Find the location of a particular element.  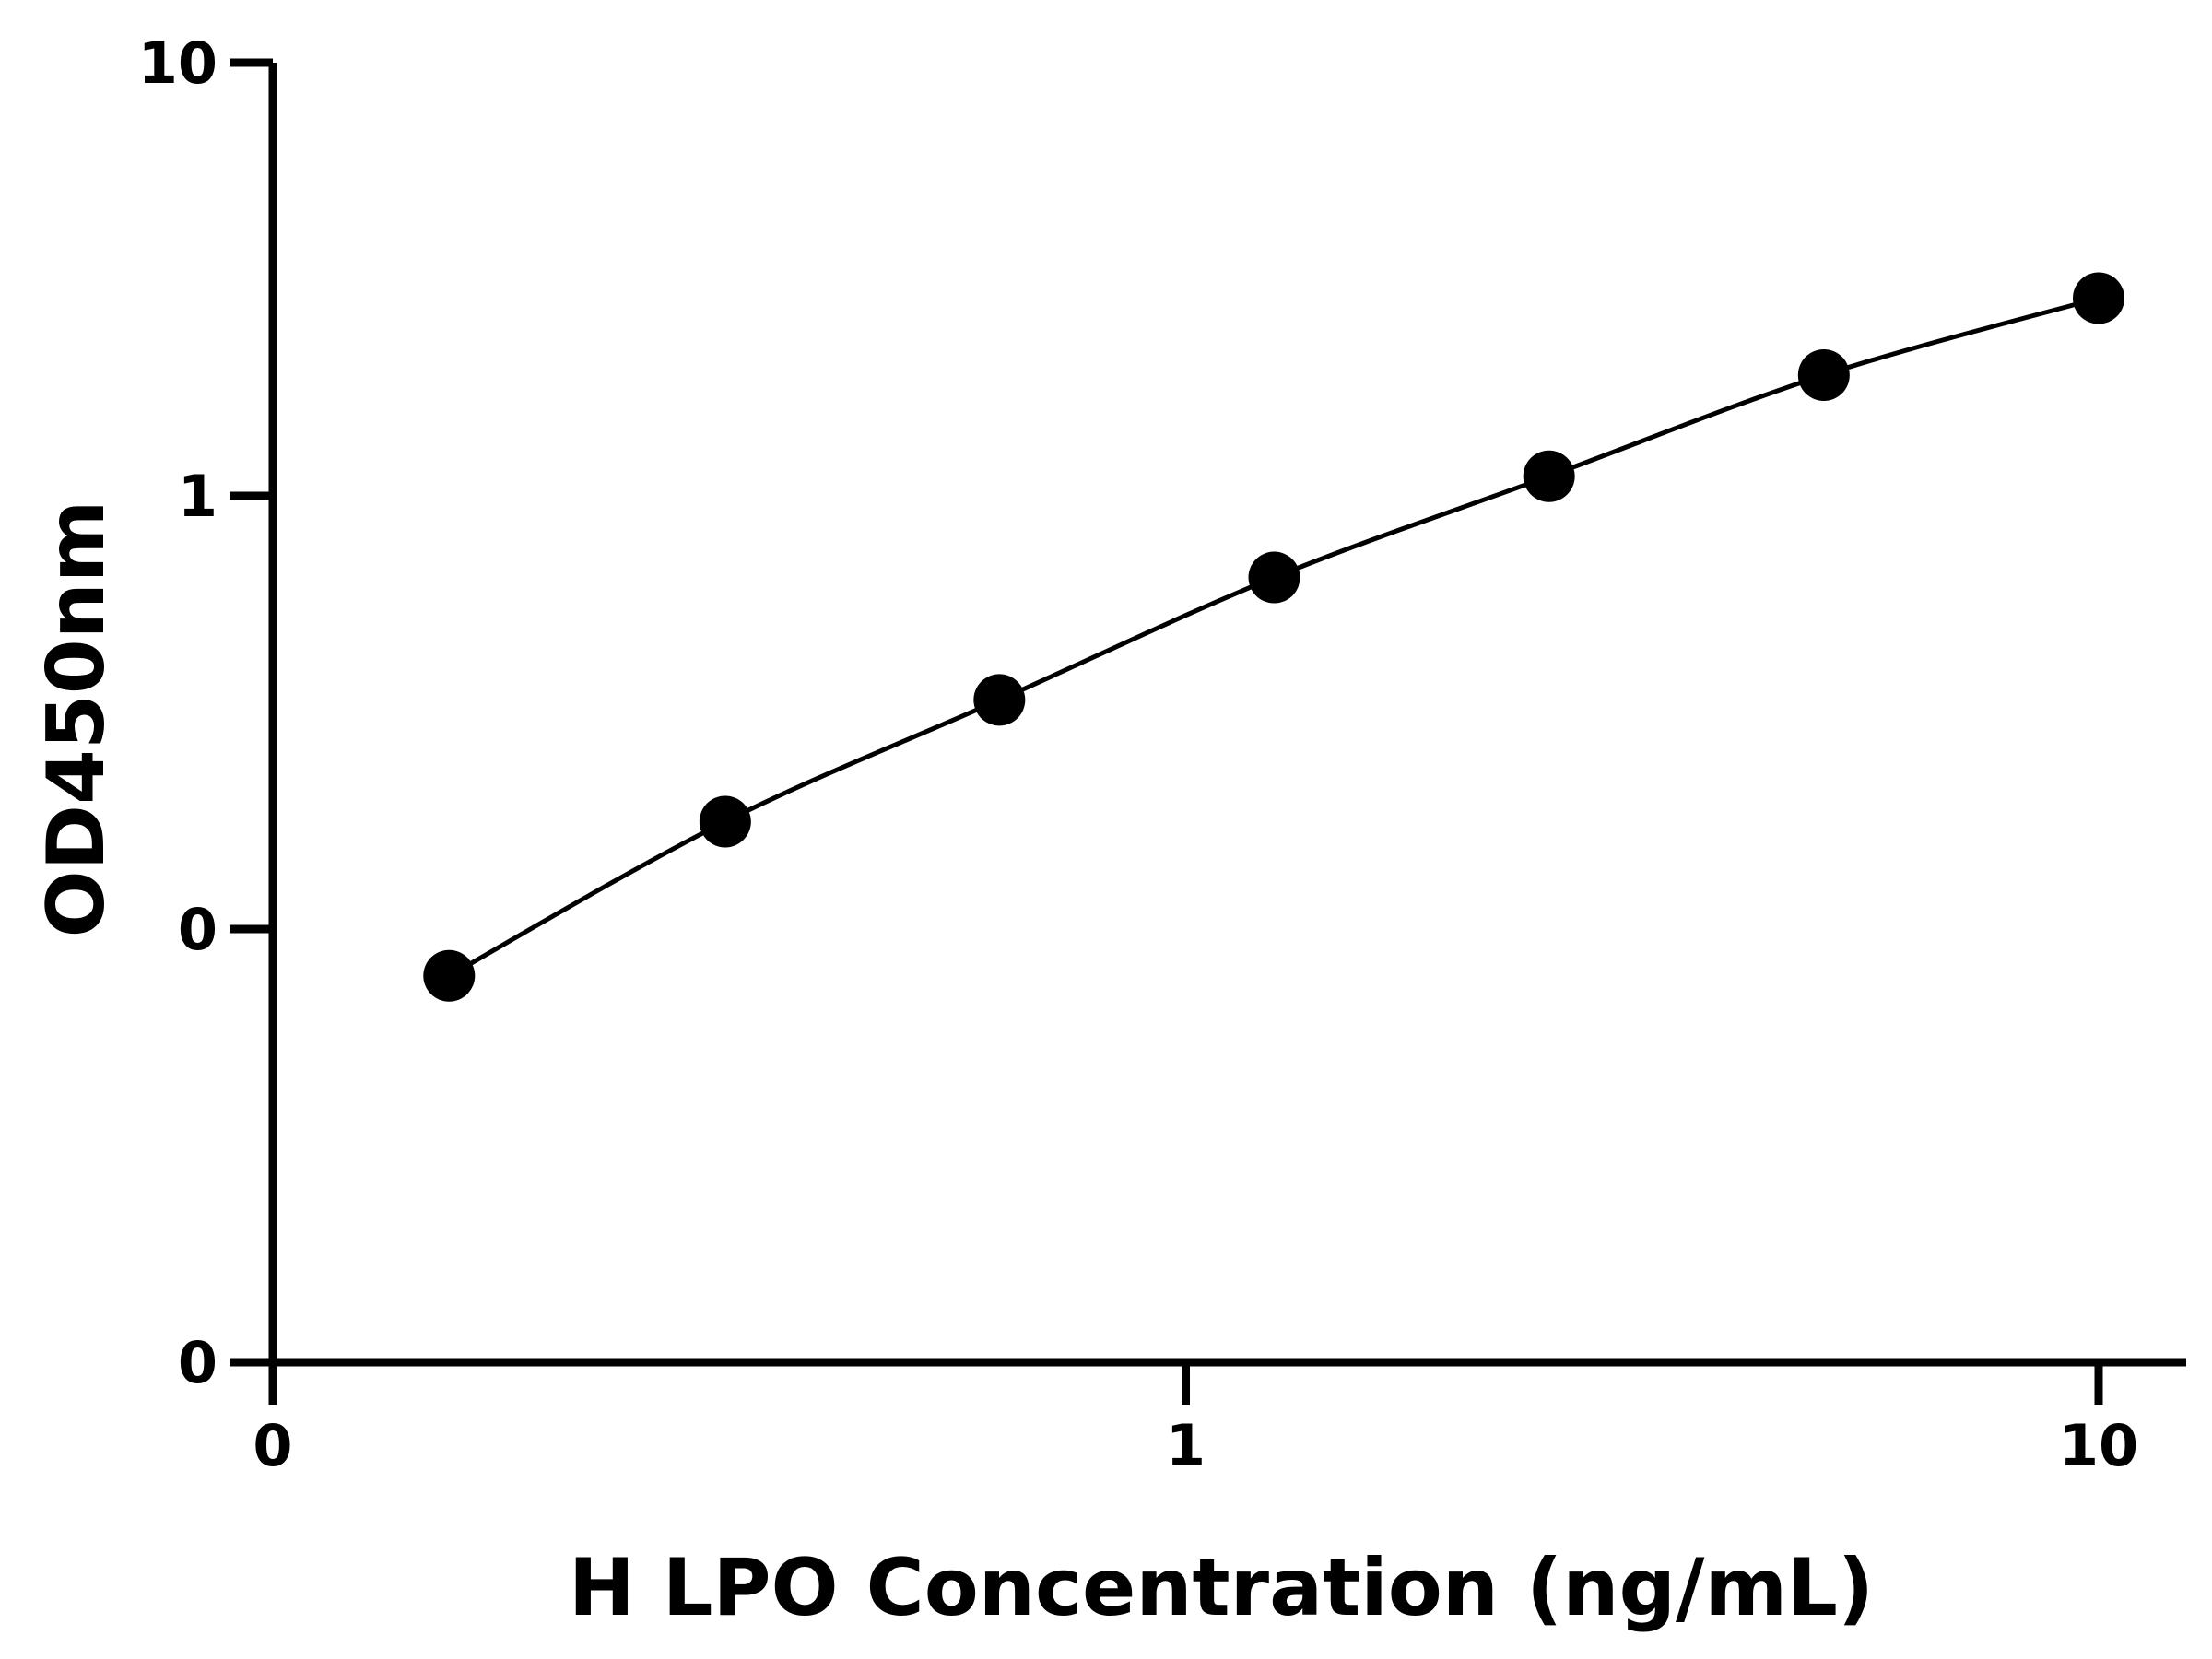

y-axis-label: OD450nm is located at coordinates (76, 719).